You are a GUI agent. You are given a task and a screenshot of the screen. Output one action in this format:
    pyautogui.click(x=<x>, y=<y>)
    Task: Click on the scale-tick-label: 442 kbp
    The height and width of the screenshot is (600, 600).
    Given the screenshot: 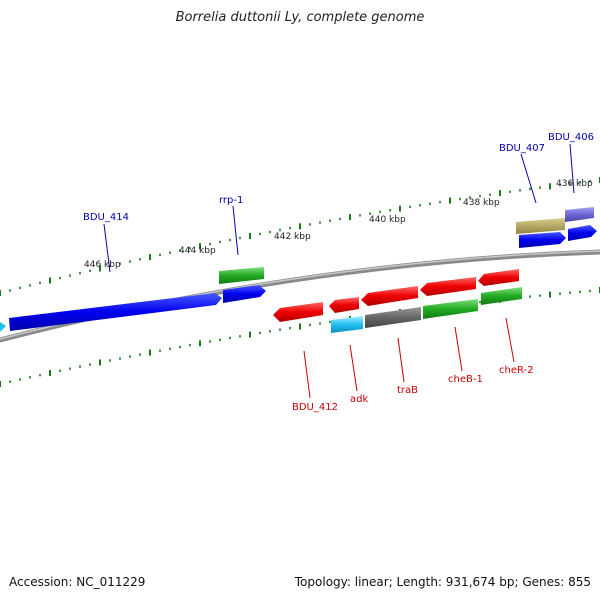 What is the action you would take?
    pyautogui.click(x=292, y=237)
    